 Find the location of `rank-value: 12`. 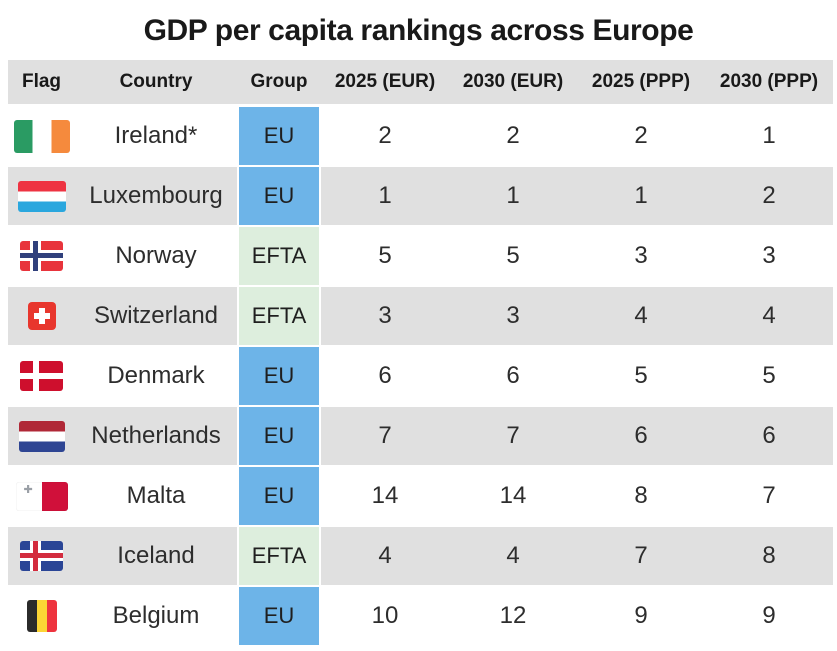

rank-value: 12 is located at coordinates (513, 617).